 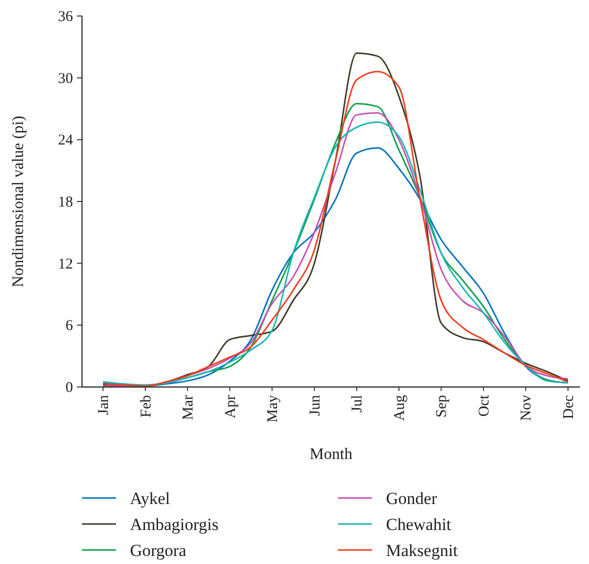 I want to click on y-tick-label: 36, so click(x=66, y=17).